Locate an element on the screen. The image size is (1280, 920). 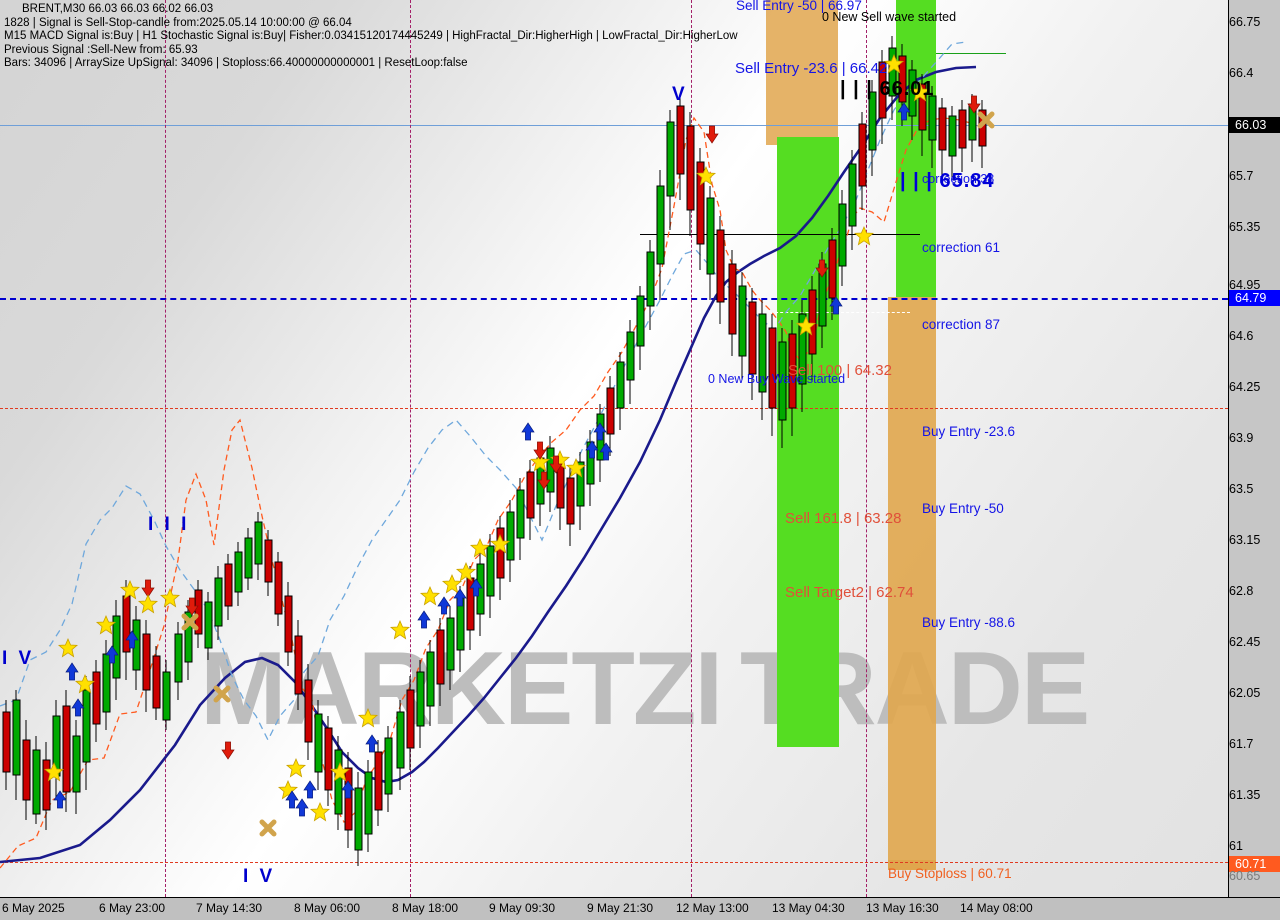
price-tick: 64.6 is located at coordinates (1241, 336).